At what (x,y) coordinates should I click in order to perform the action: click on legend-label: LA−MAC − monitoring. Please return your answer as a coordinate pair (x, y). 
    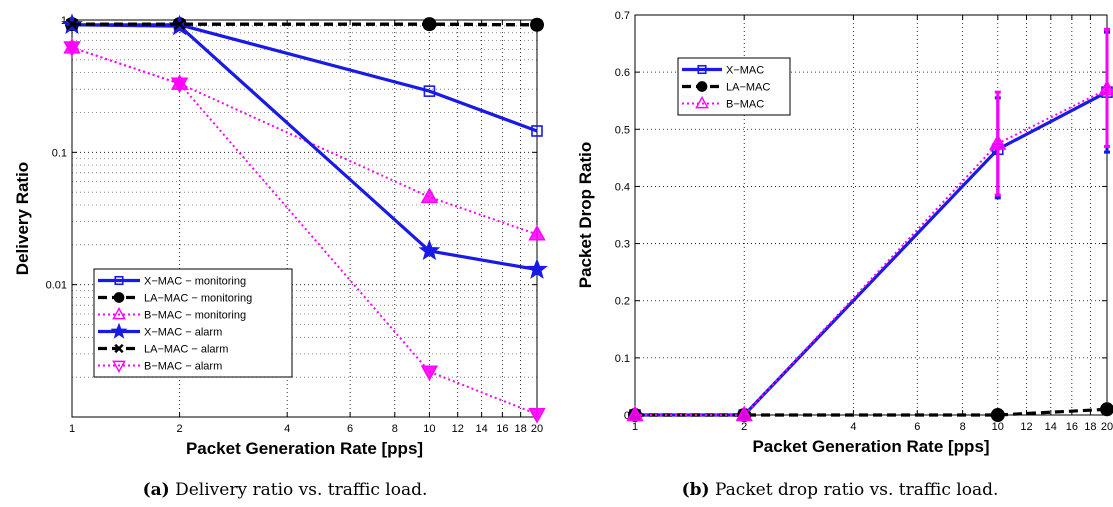
    Looking at the image, I should click on (198, 299).